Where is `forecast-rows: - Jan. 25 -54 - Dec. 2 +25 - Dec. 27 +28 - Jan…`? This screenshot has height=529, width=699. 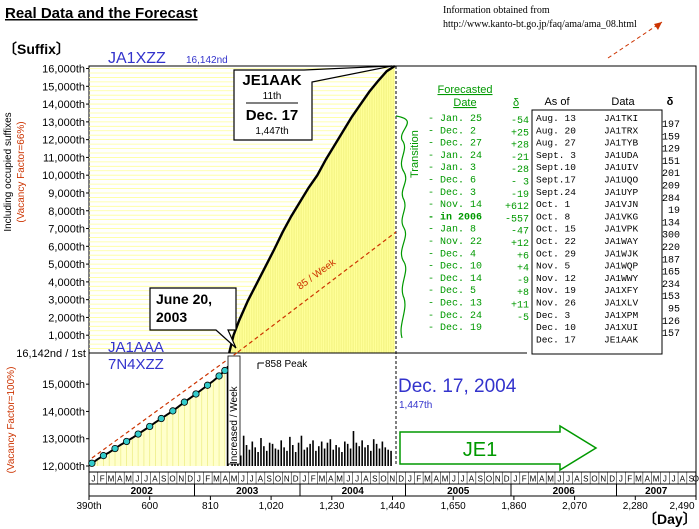 forecast-rows: - Jan. 25 -54 - Dec. 2 +25 - Dec. 27 +28 - Jan… is located at coordinates (478, 224).